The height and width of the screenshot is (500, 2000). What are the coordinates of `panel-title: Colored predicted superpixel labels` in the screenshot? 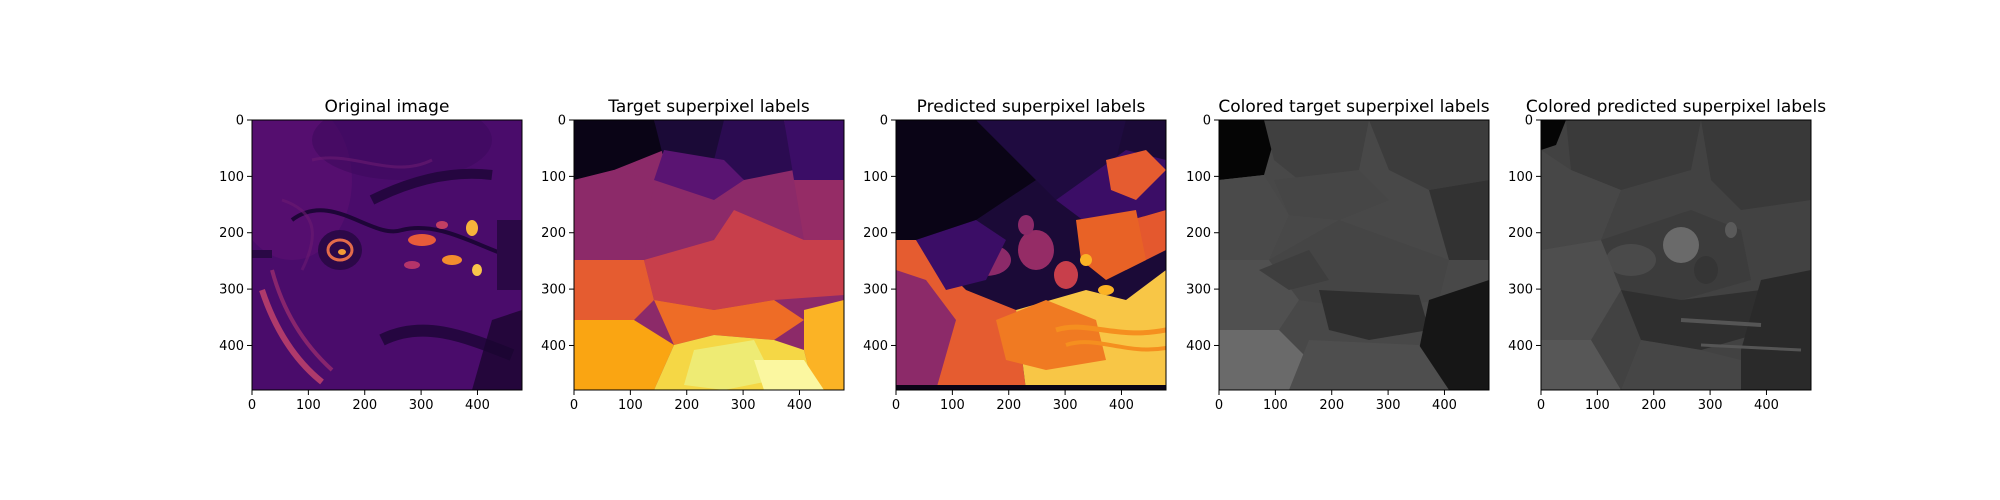 It's located at (1676, 107).